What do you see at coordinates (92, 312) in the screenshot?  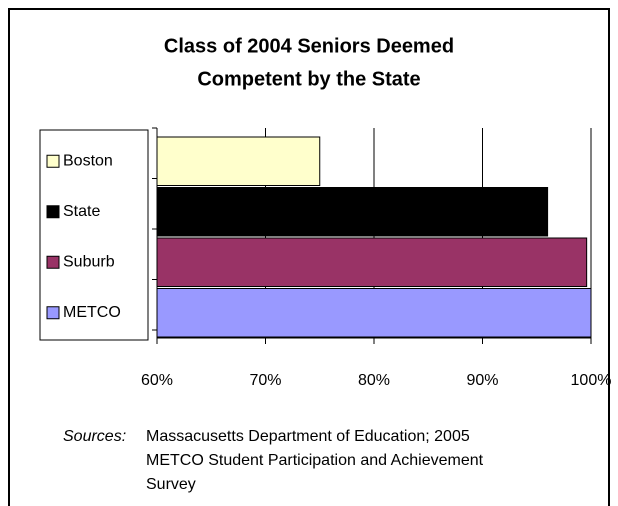 I see `legend-label: METCO` at bounding box center [92, 312].